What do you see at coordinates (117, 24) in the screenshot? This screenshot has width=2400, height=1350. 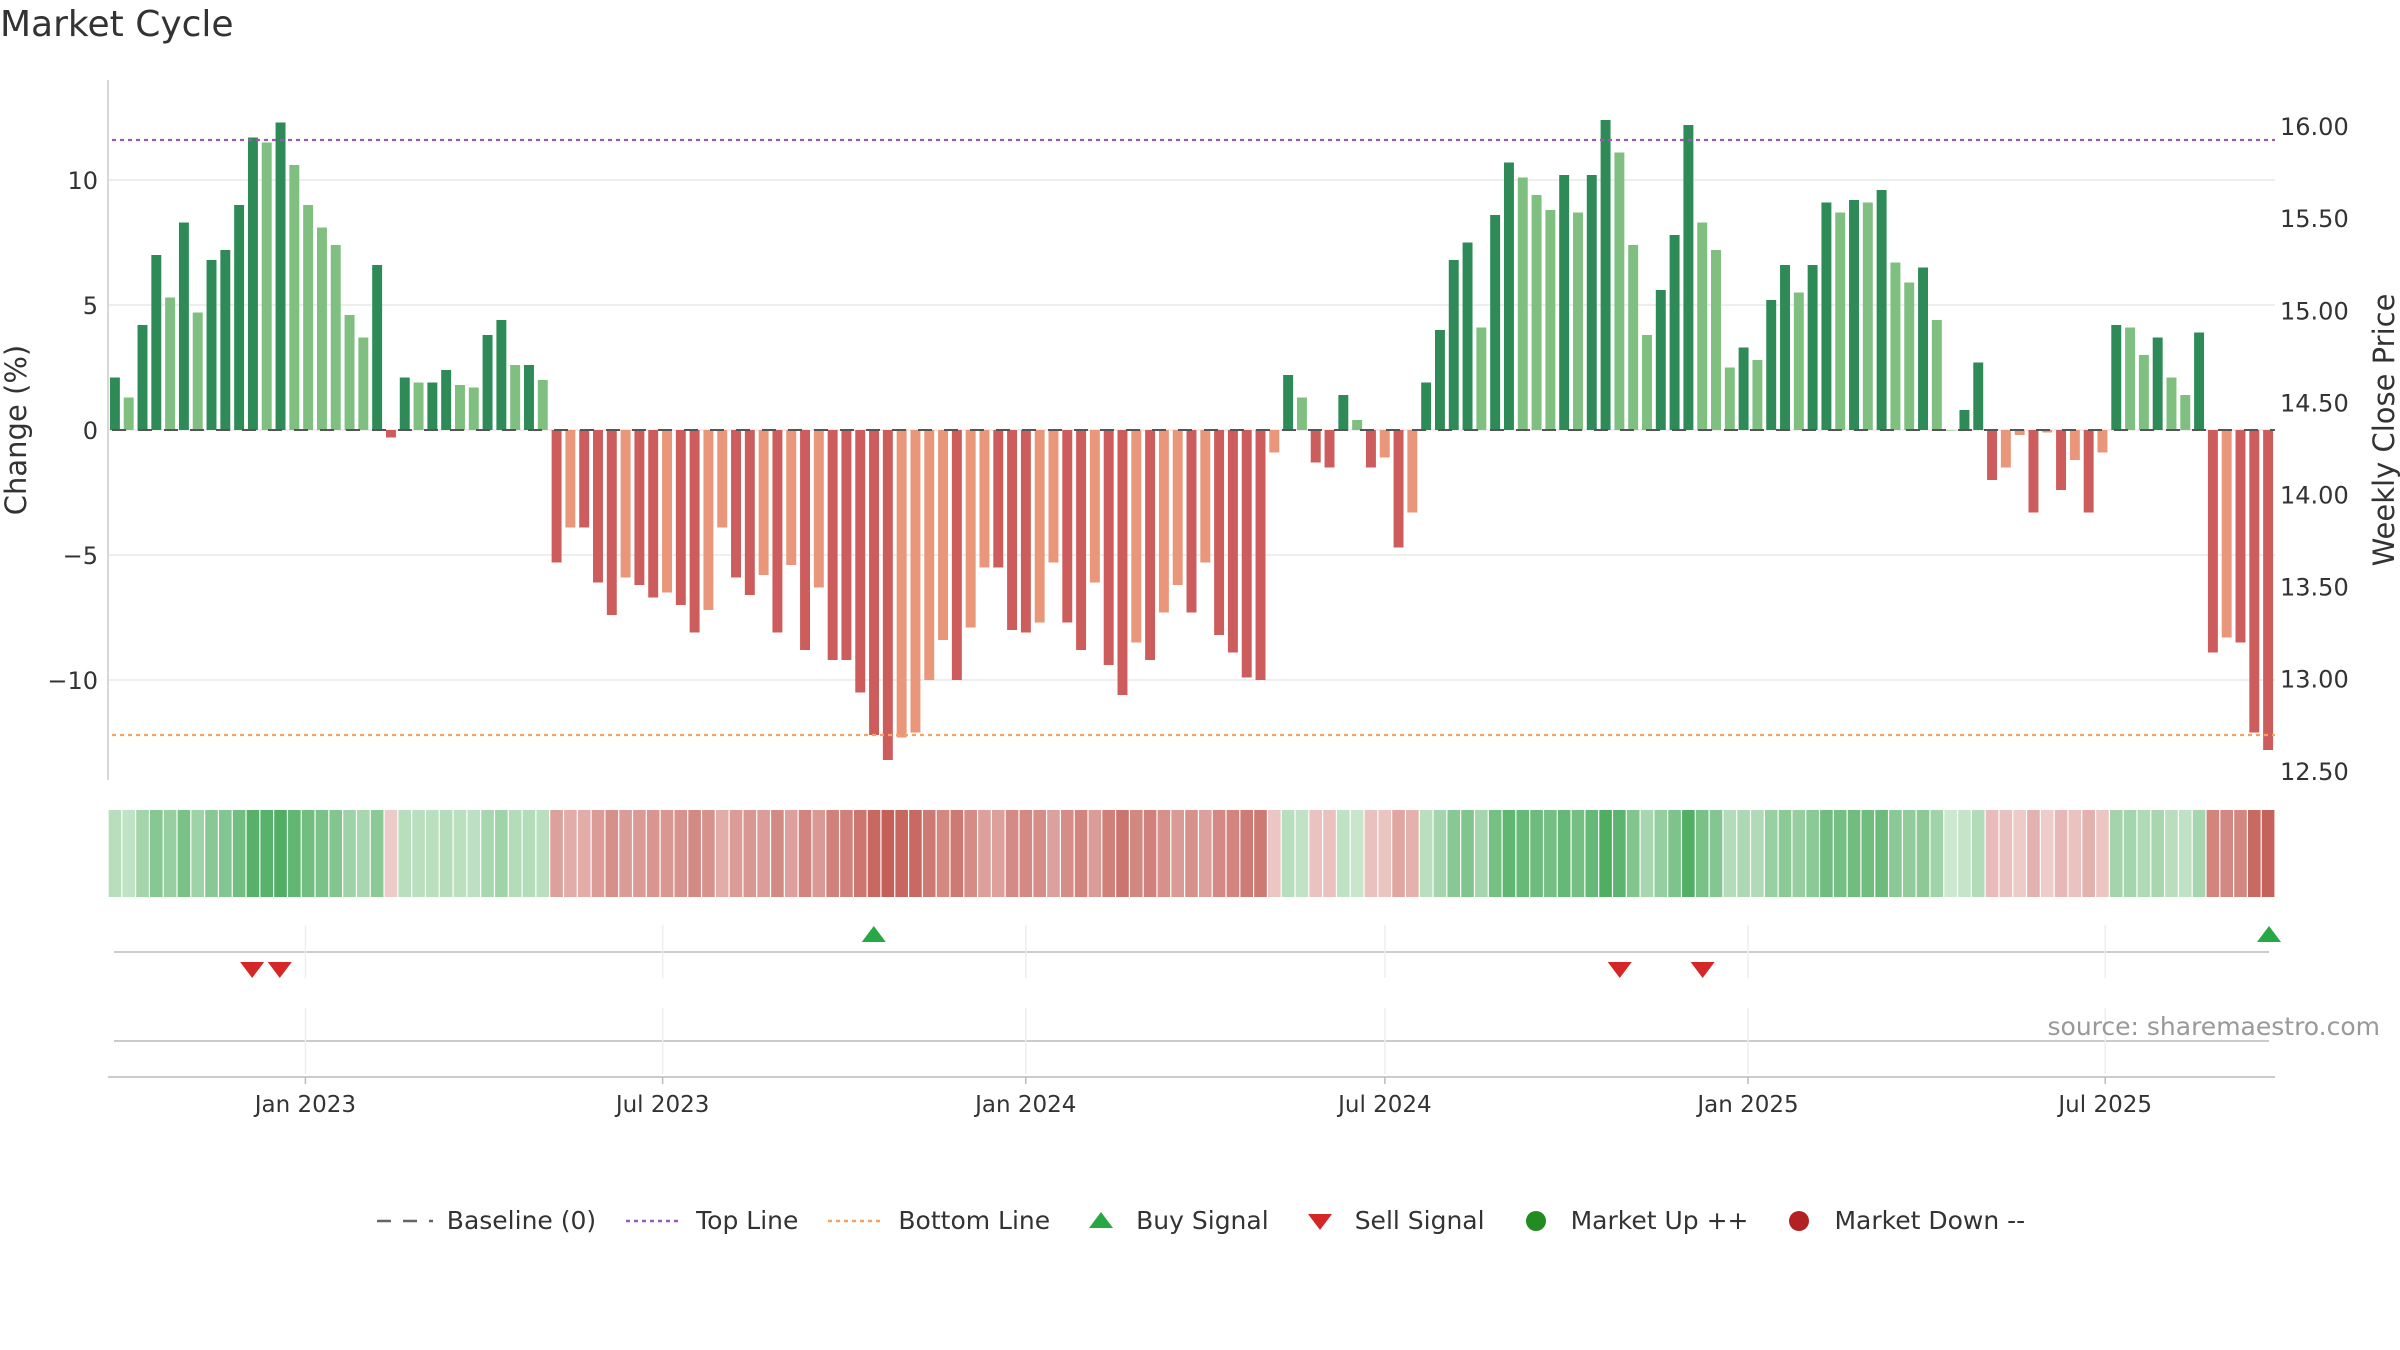 I see `chart-title: Market Cycle` at bounding box center [117, 24].